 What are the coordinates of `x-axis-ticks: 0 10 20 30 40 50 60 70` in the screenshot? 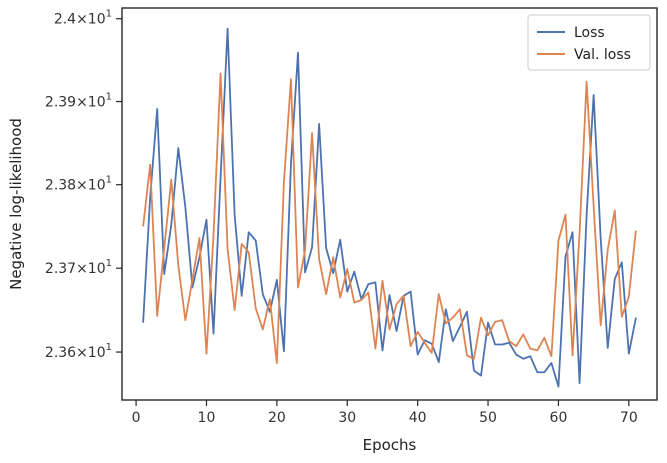 It's located at (385, 413).